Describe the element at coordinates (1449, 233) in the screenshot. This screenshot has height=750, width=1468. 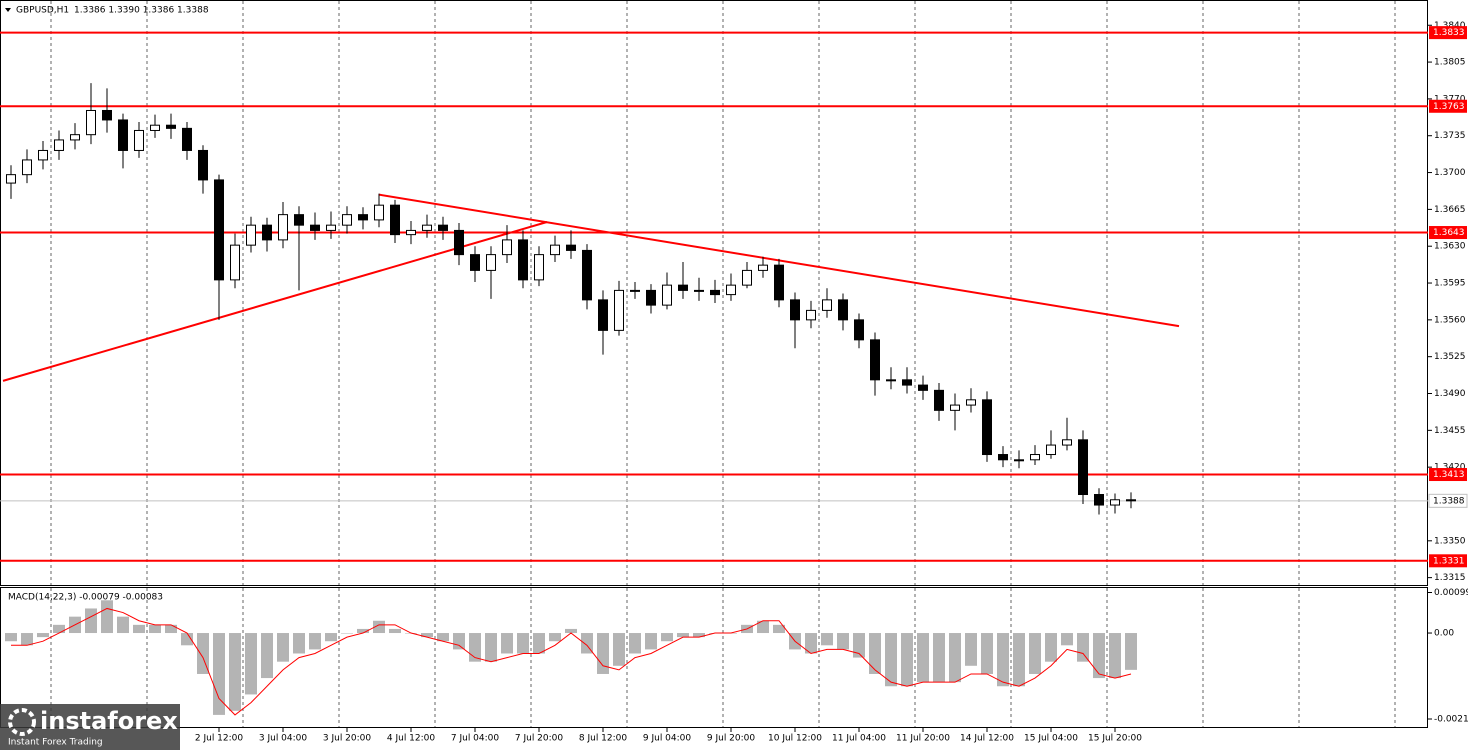
I see `level-label: 1.3643` at that location.